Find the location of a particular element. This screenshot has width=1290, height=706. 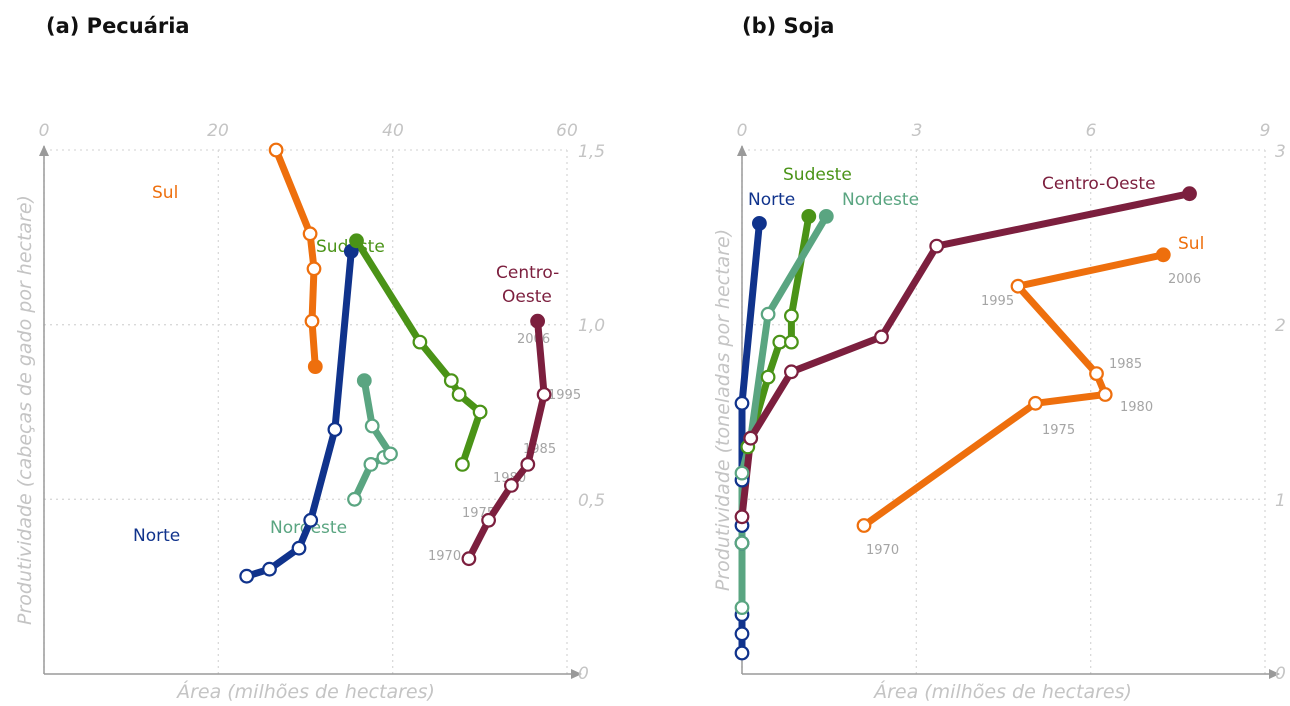

a-ytick-2: 1,0 is located at coordinates (591, 326).